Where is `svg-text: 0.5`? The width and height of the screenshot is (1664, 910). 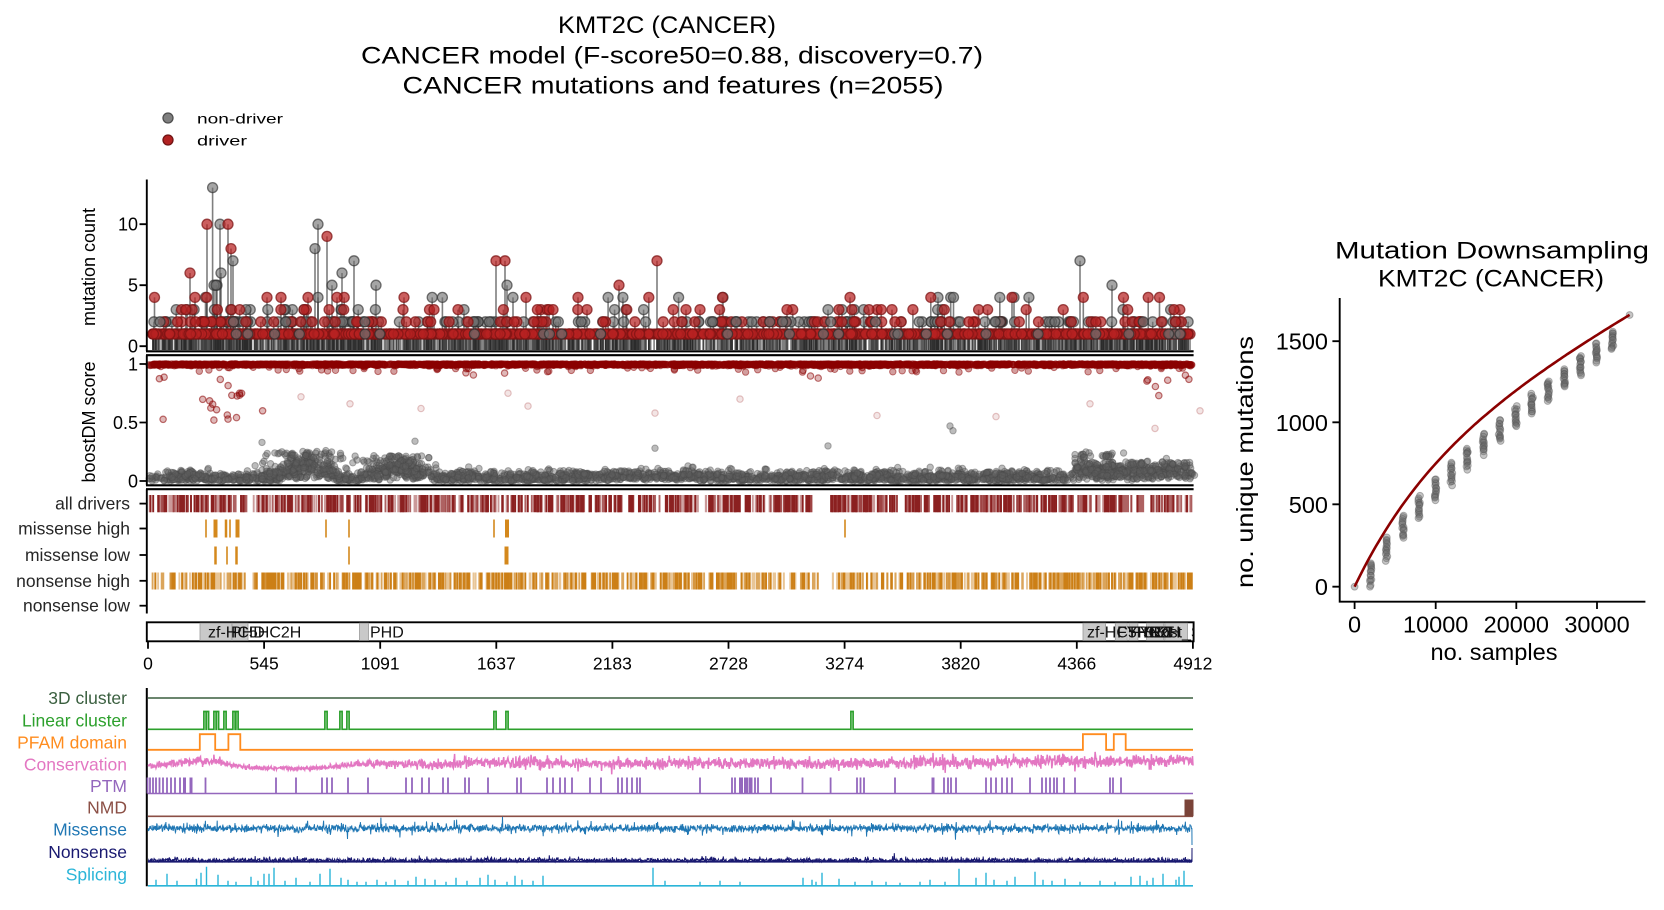 svg-text: 0.5 is located at coordinates (125, 423).